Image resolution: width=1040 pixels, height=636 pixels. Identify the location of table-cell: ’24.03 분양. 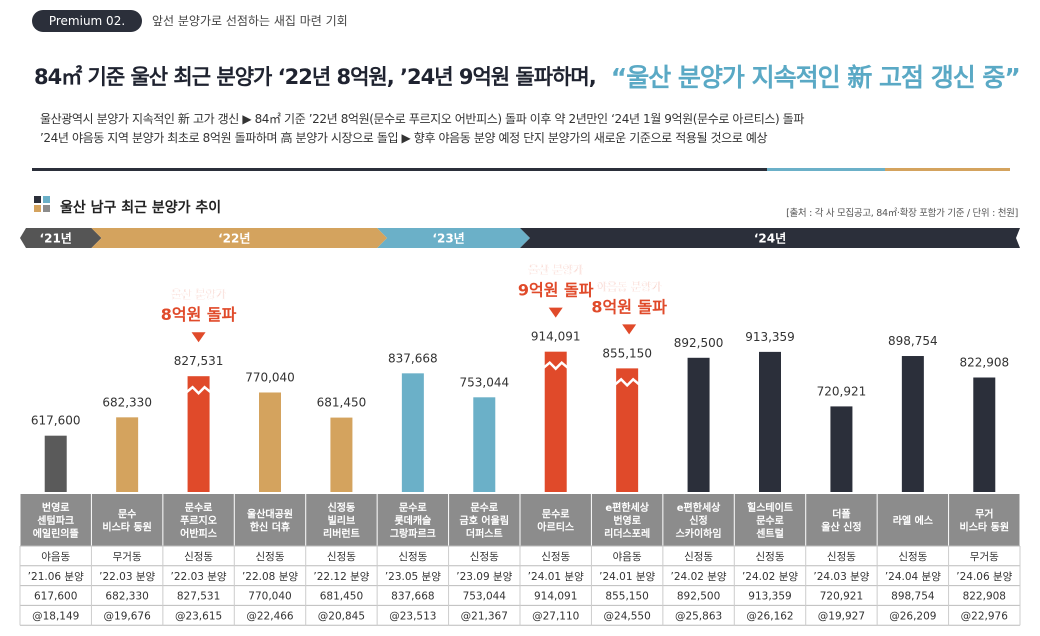
(841, 577).